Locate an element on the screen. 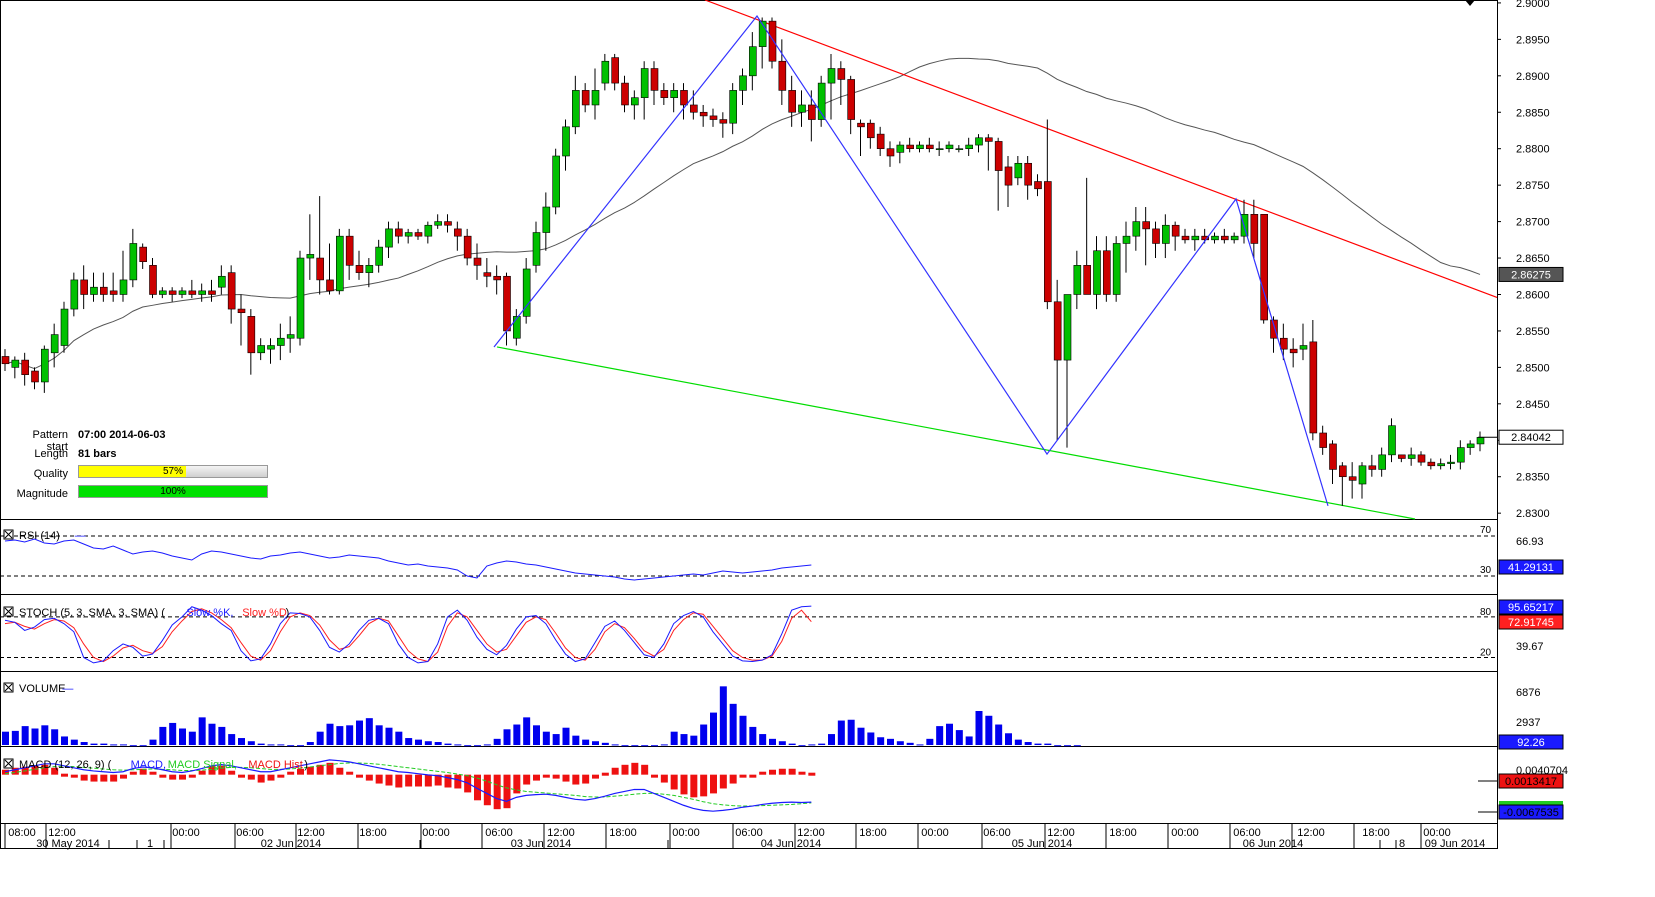 Image resolution: width=1655 pixels, height=897 pixels. macd-current-label-box is located at coordinates (1531, 812).